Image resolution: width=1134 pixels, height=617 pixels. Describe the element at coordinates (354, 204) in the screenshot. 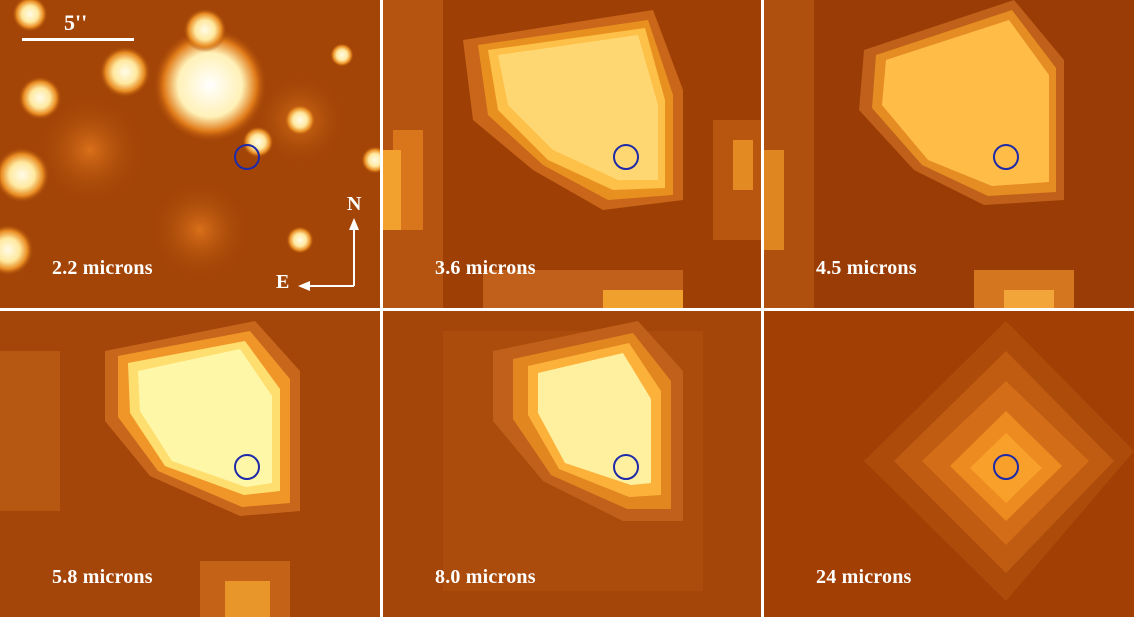

I see `compass-north-label: N` at that location.